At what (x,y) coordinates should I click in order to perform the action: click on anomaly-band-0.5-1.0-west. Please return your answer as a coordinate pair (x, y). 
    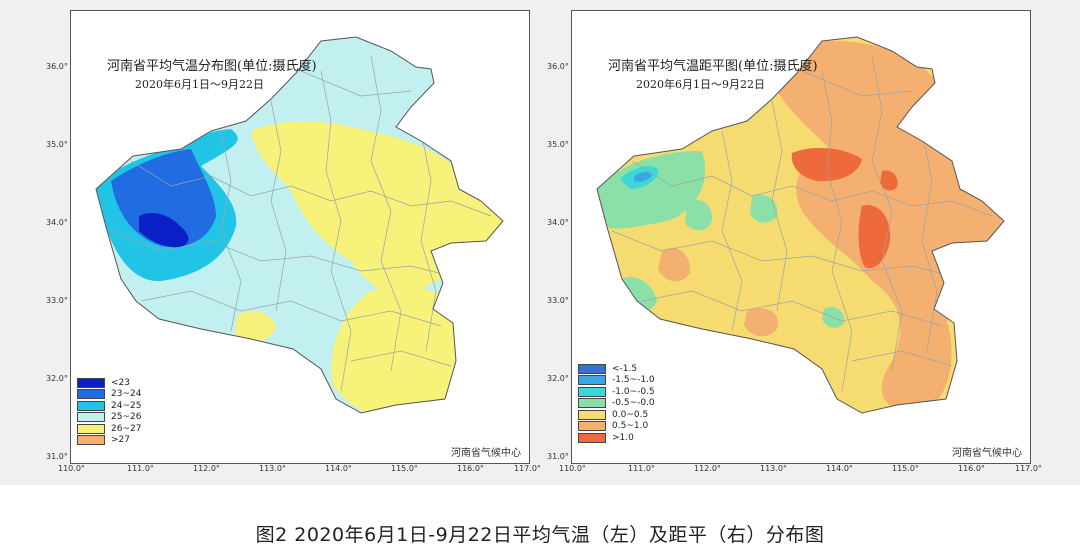
    Looking at the image, I should click on (674, 264).